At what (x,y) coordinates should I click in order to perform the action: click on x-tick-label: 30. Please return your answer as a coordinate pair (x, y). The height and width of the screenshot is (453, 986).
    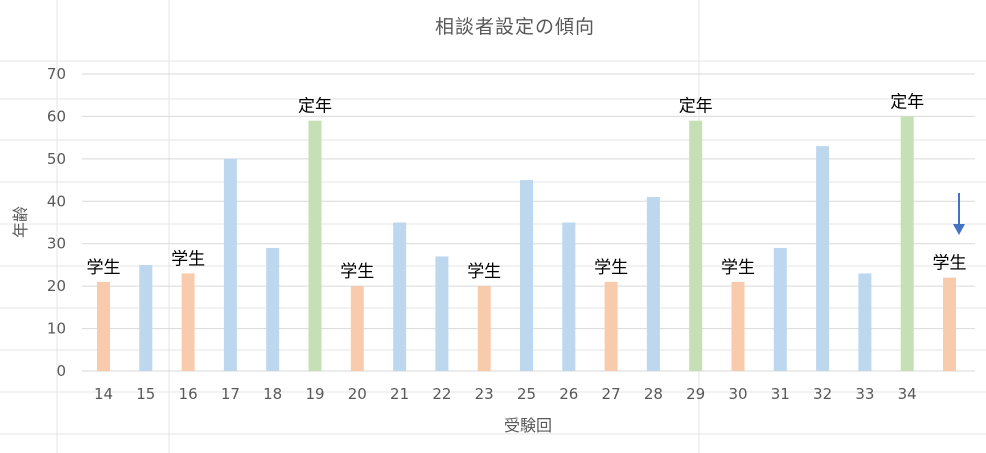
    Looking at the image, I should click on (737, 394).